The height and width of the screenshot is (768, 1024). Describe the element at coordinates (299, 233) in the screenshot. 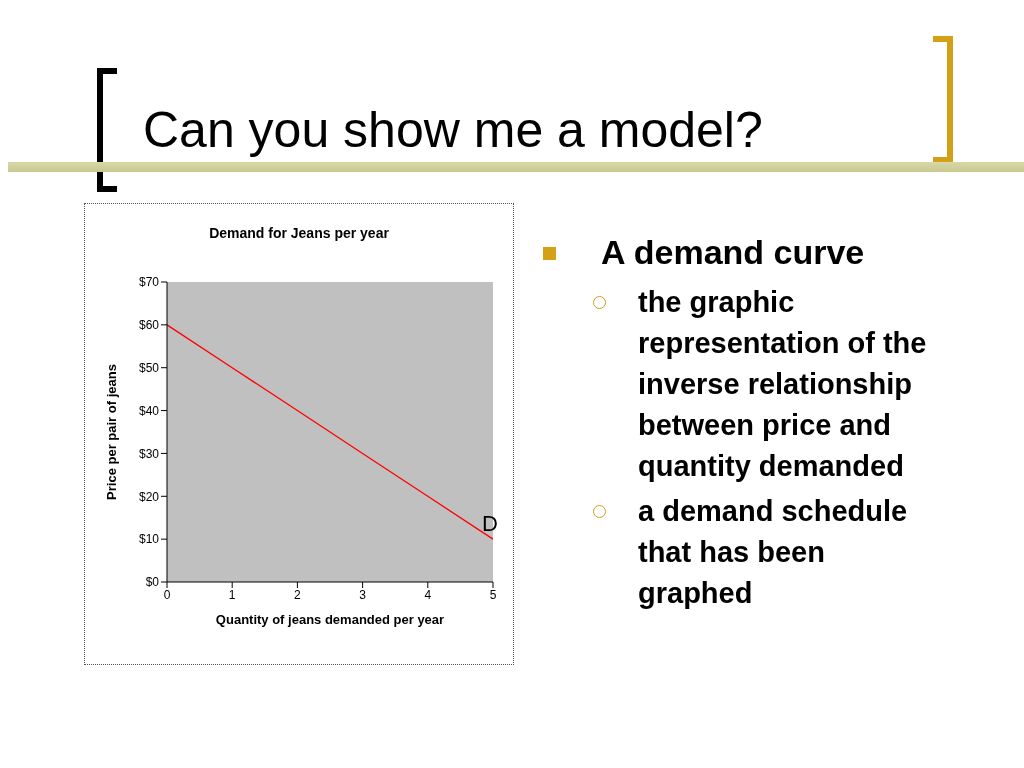

I see `chart-title: Demand for Jeans per year` at that location.